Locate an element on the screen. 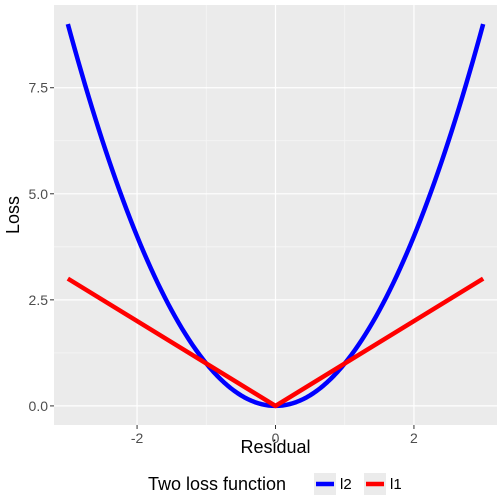 The height and width of the screenshot is (504, 504). legend: Two loss function l2 l1 is located at coordinates (275, 484).